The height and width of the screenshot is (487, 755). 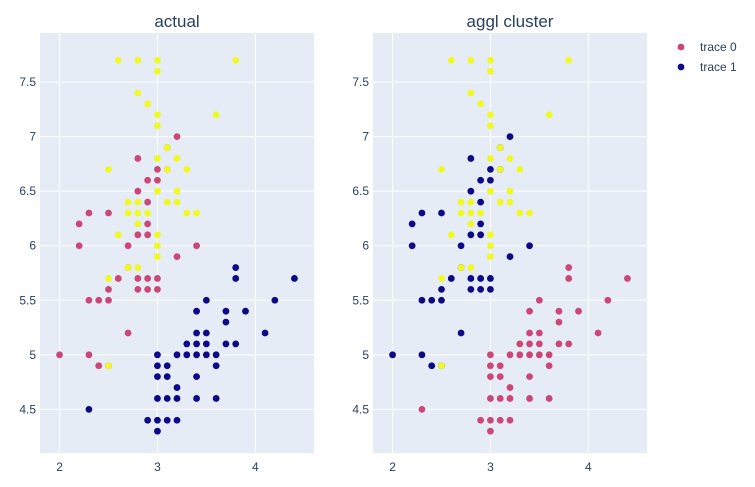 What do you see at coordinates (707, 47) in the screenshot?
I see `legend-item-trace-0: trace 0` at bounding box center [707, 47].